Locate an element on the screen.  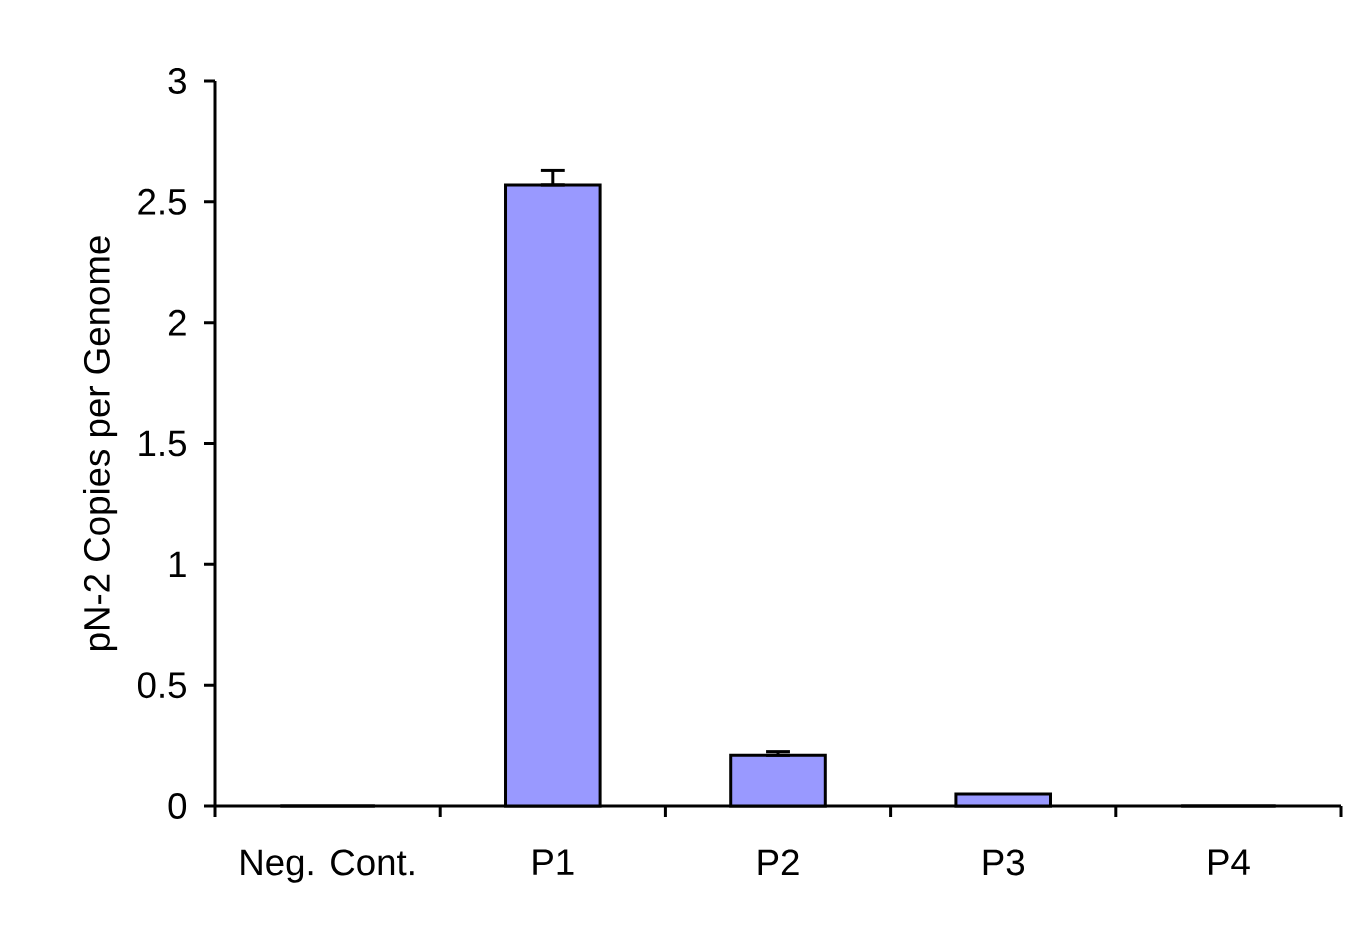
y-tick-label: 1.5 is located at coordinates (162, 443).